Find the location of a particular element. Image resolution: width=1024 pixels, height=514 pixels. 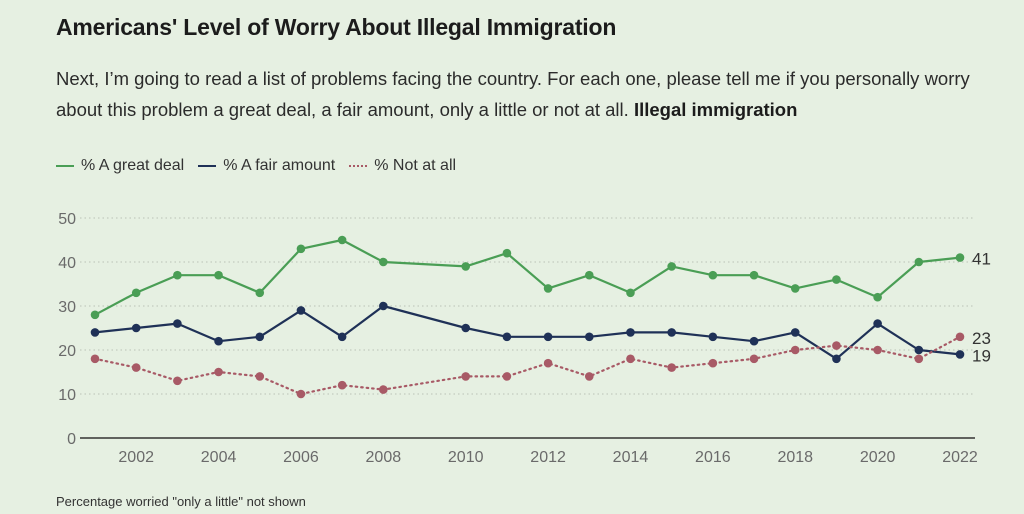

data-point-fair-amount-2020 is located at coordinates (877, 323).